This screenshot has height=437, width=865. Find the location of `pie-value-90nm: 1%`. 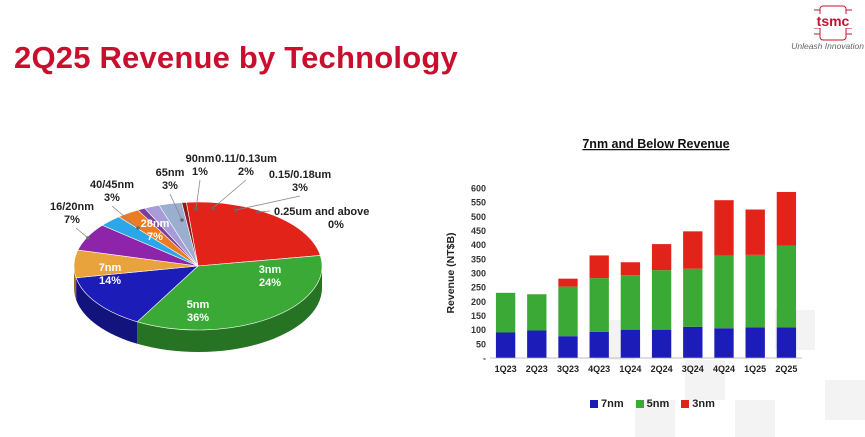

pie-value-90nm: 1% is located at coordinates (200, 172).